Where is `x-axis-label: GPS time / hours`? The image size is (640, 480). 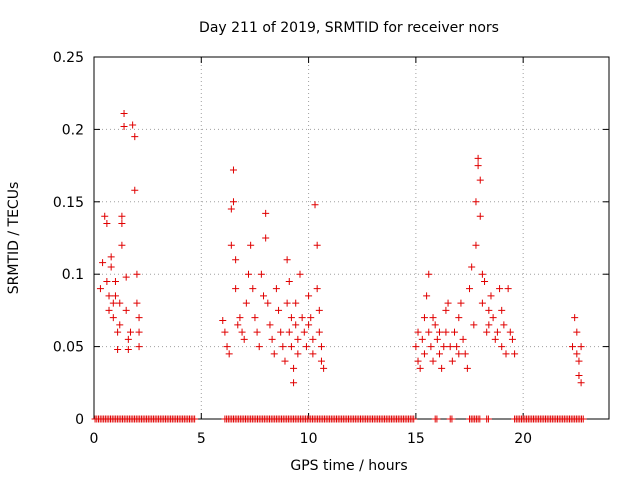
x-axis-label: GPS time / hours is located at coordinates (348, 466).